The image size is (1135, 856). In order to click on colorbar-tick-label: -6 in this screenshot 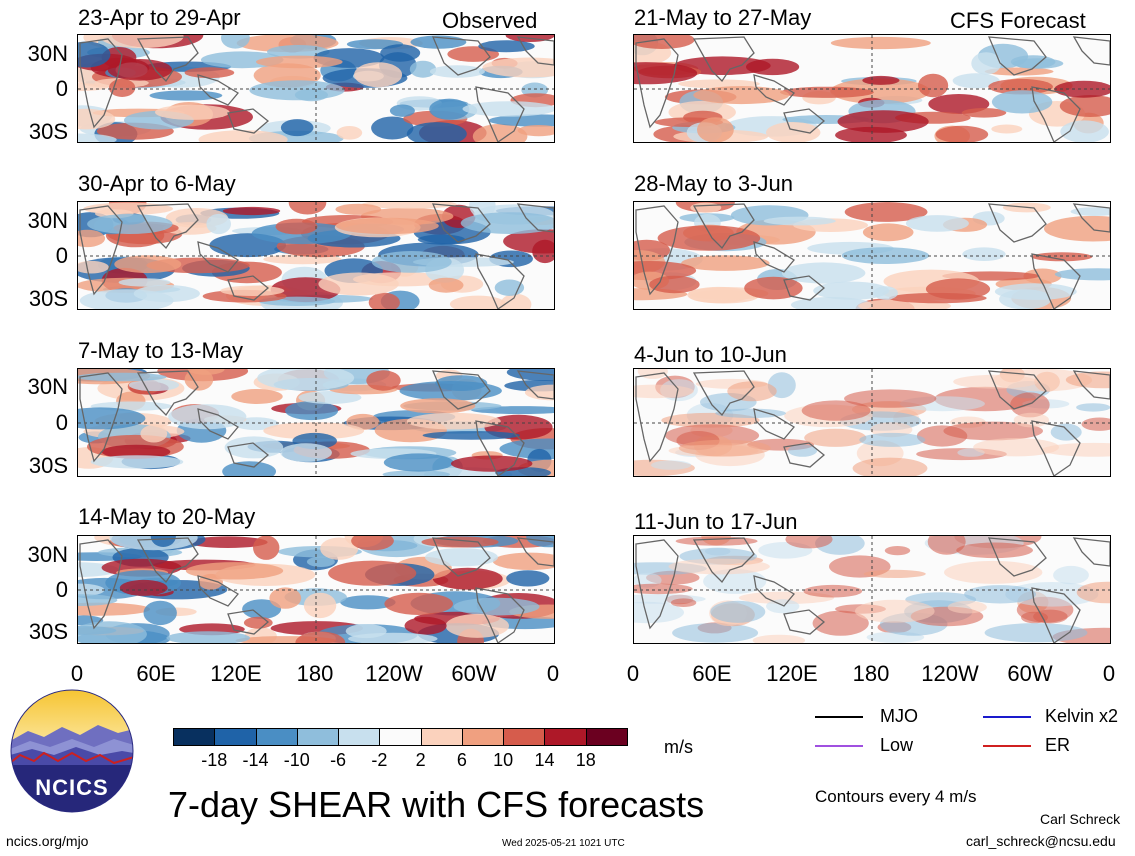, I will do `click(338, 760)`.